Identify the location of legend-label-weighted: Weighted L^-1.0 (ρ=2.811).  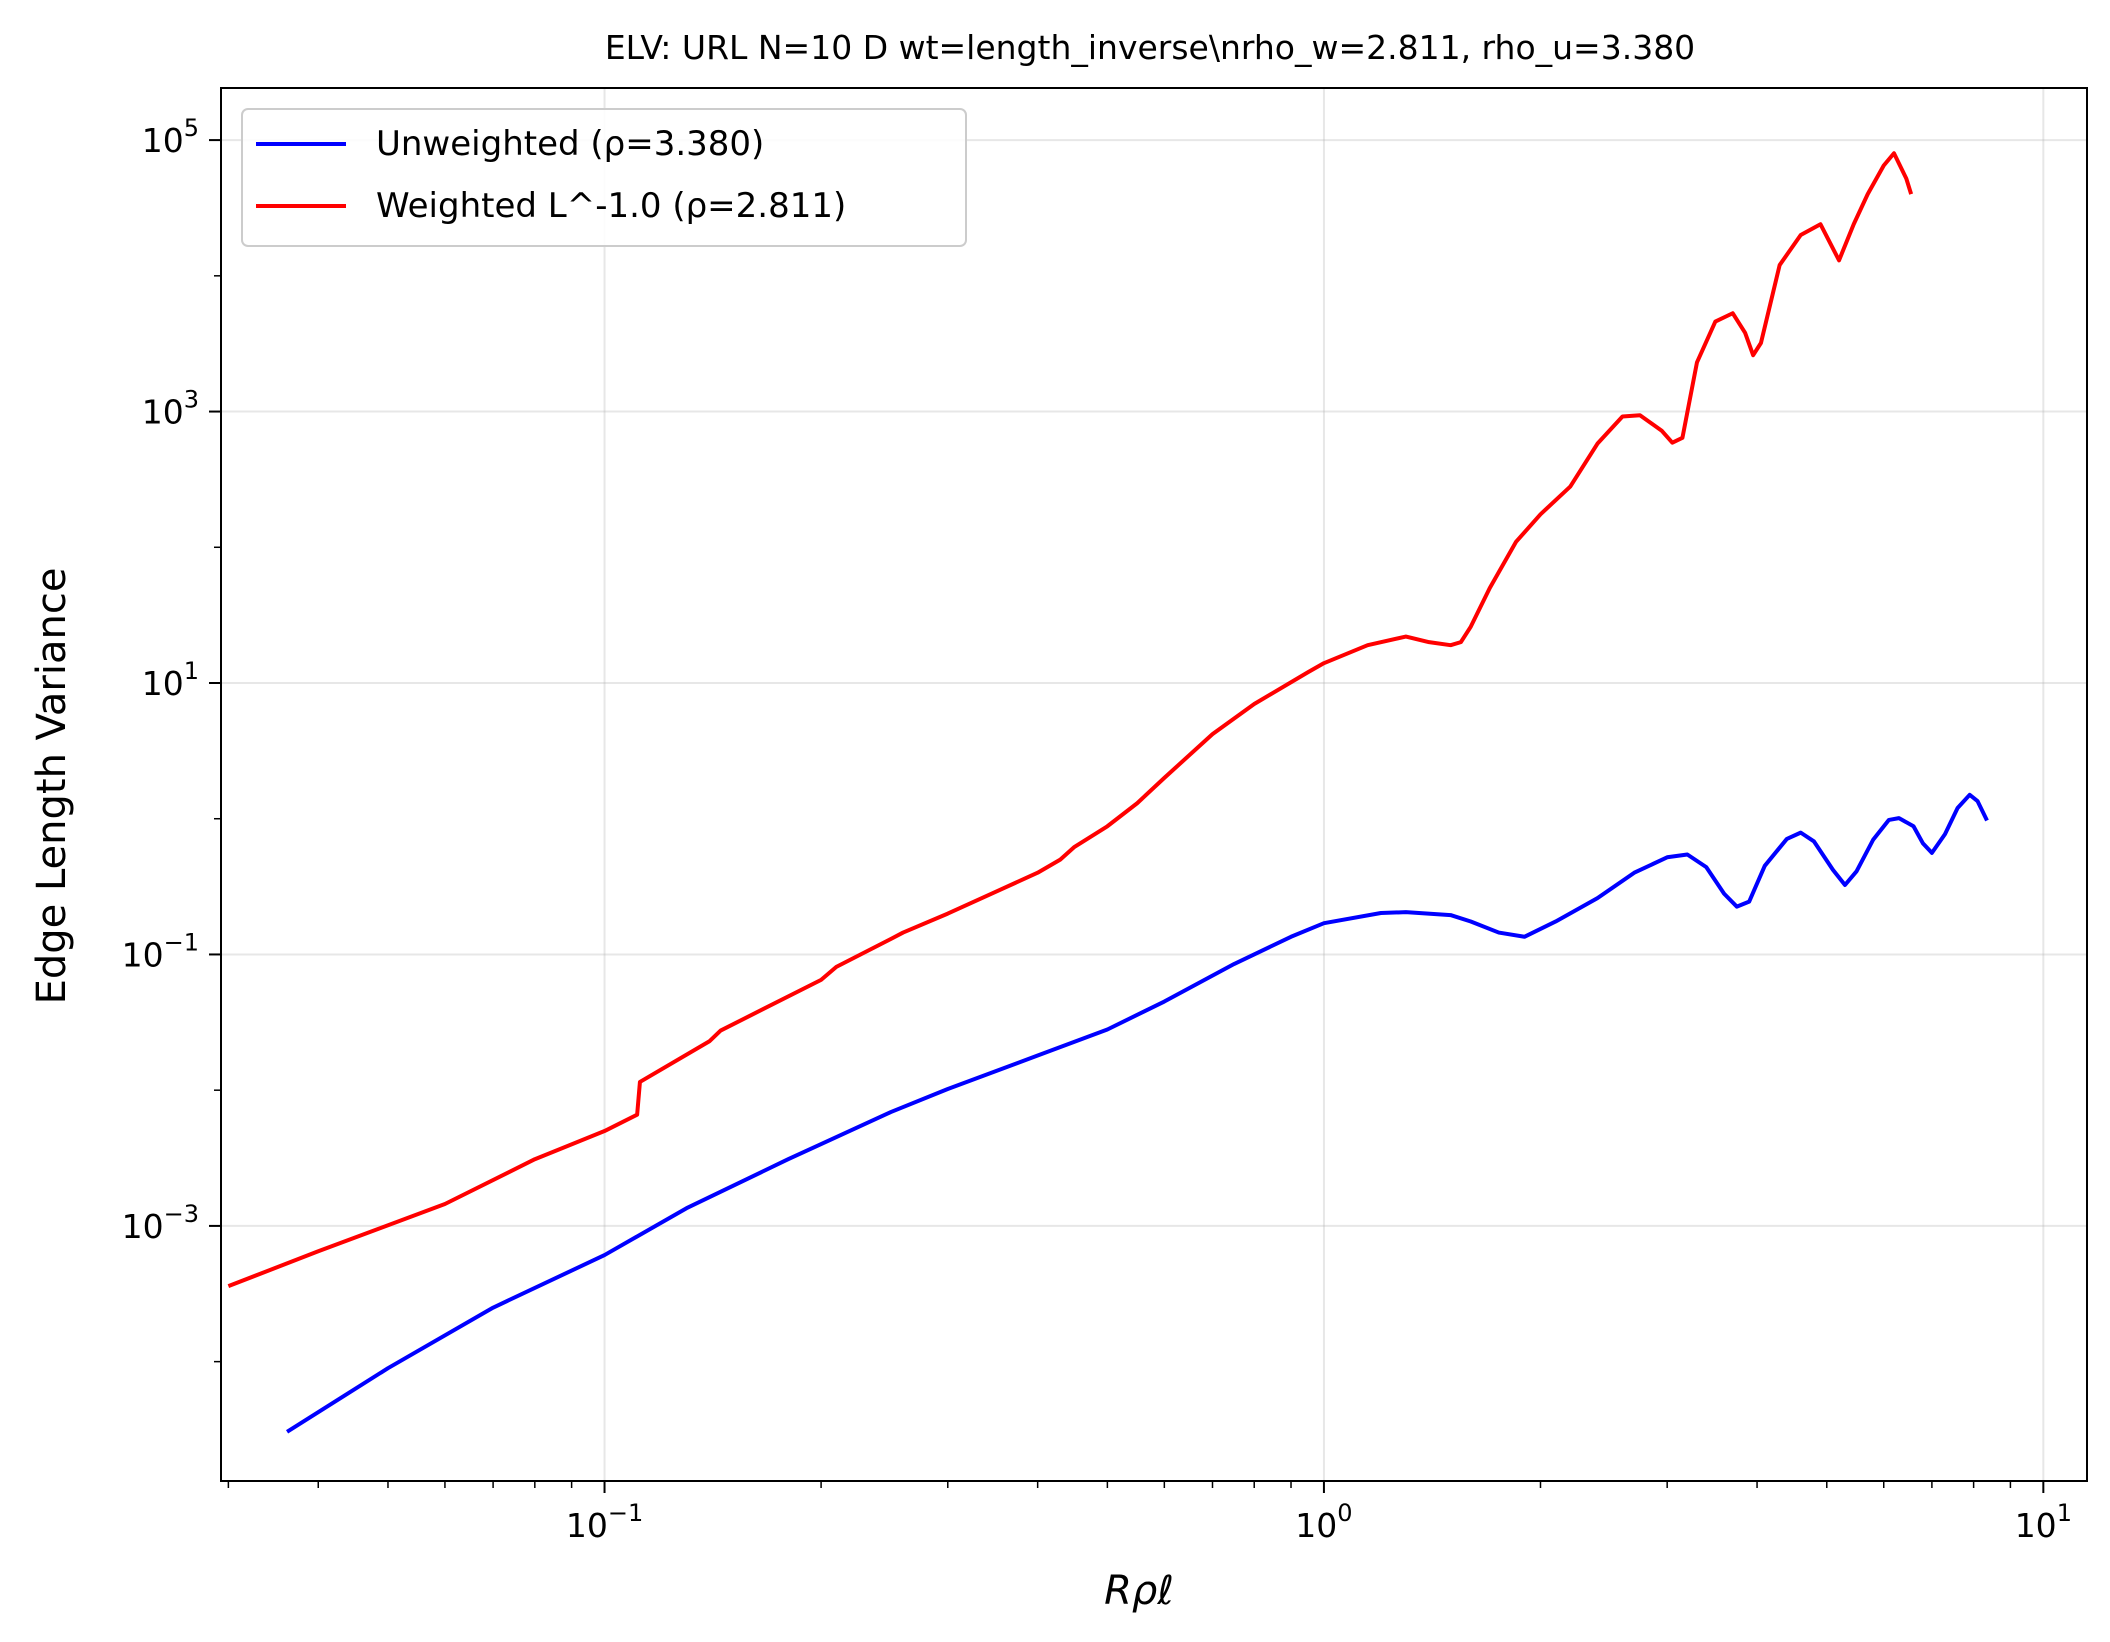
(611, 206).